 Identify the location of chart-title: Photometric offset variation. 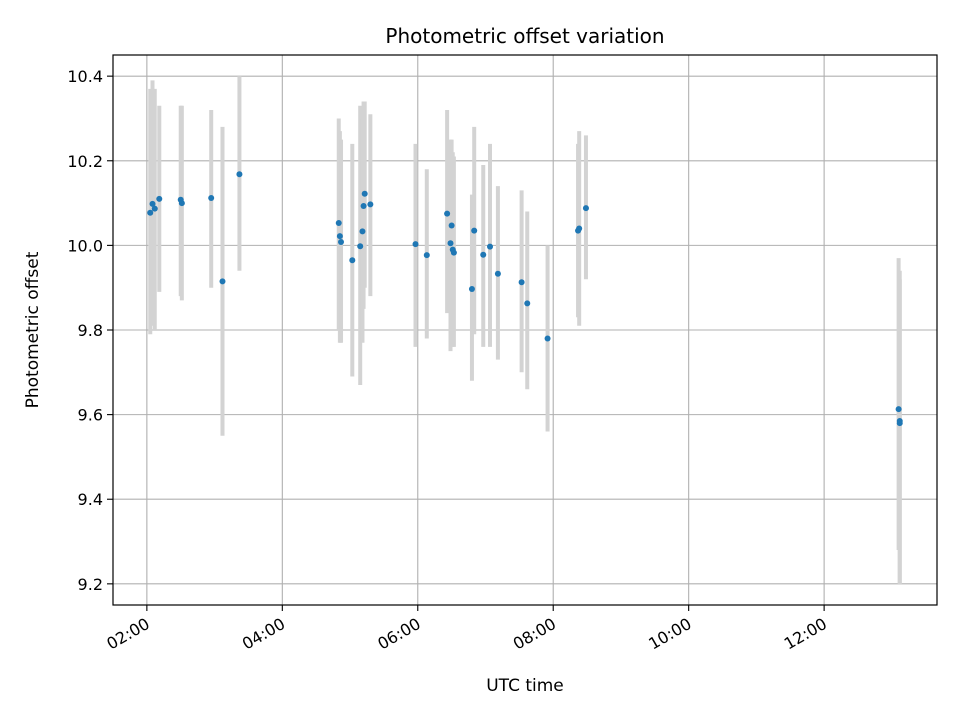
(524, 36).